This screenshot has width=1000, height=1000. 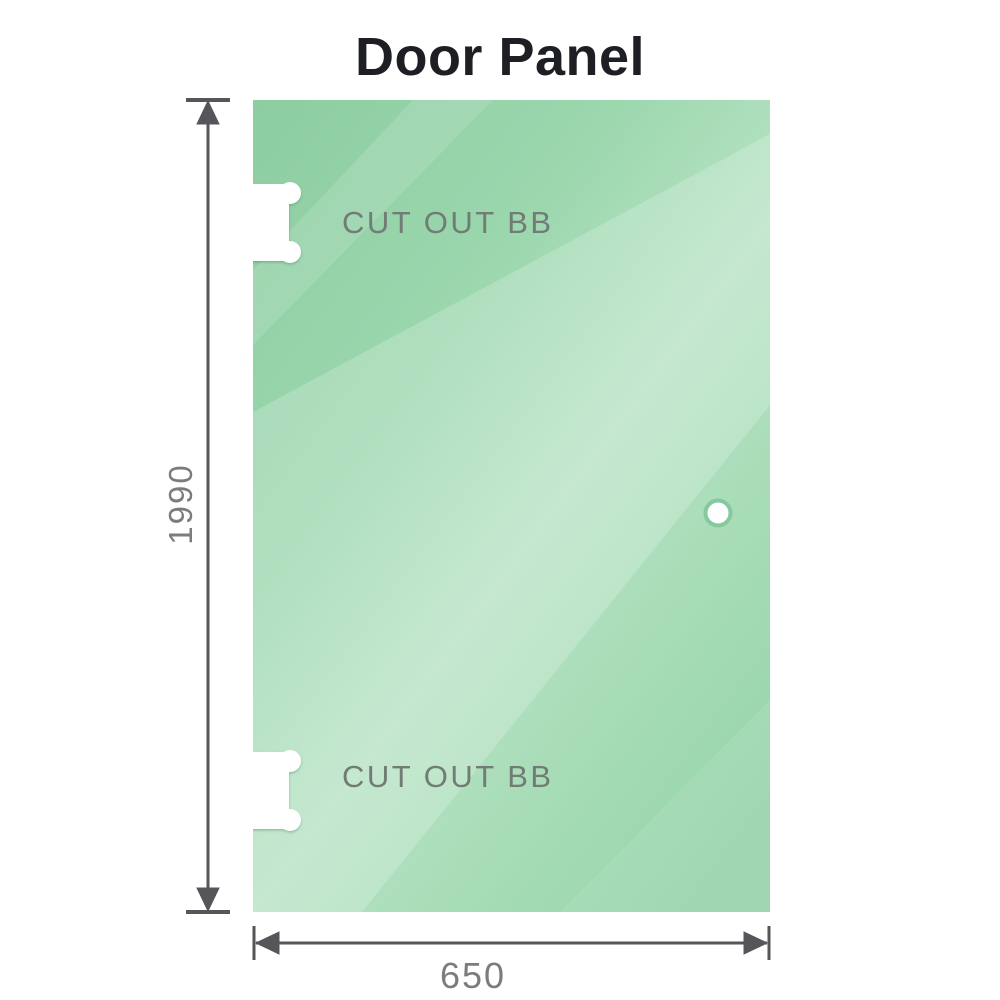 What do you see at coordinates (756, 943) in the screenshot?
I see `width-dimension-arrow-right` at bounding box center [756, 943].